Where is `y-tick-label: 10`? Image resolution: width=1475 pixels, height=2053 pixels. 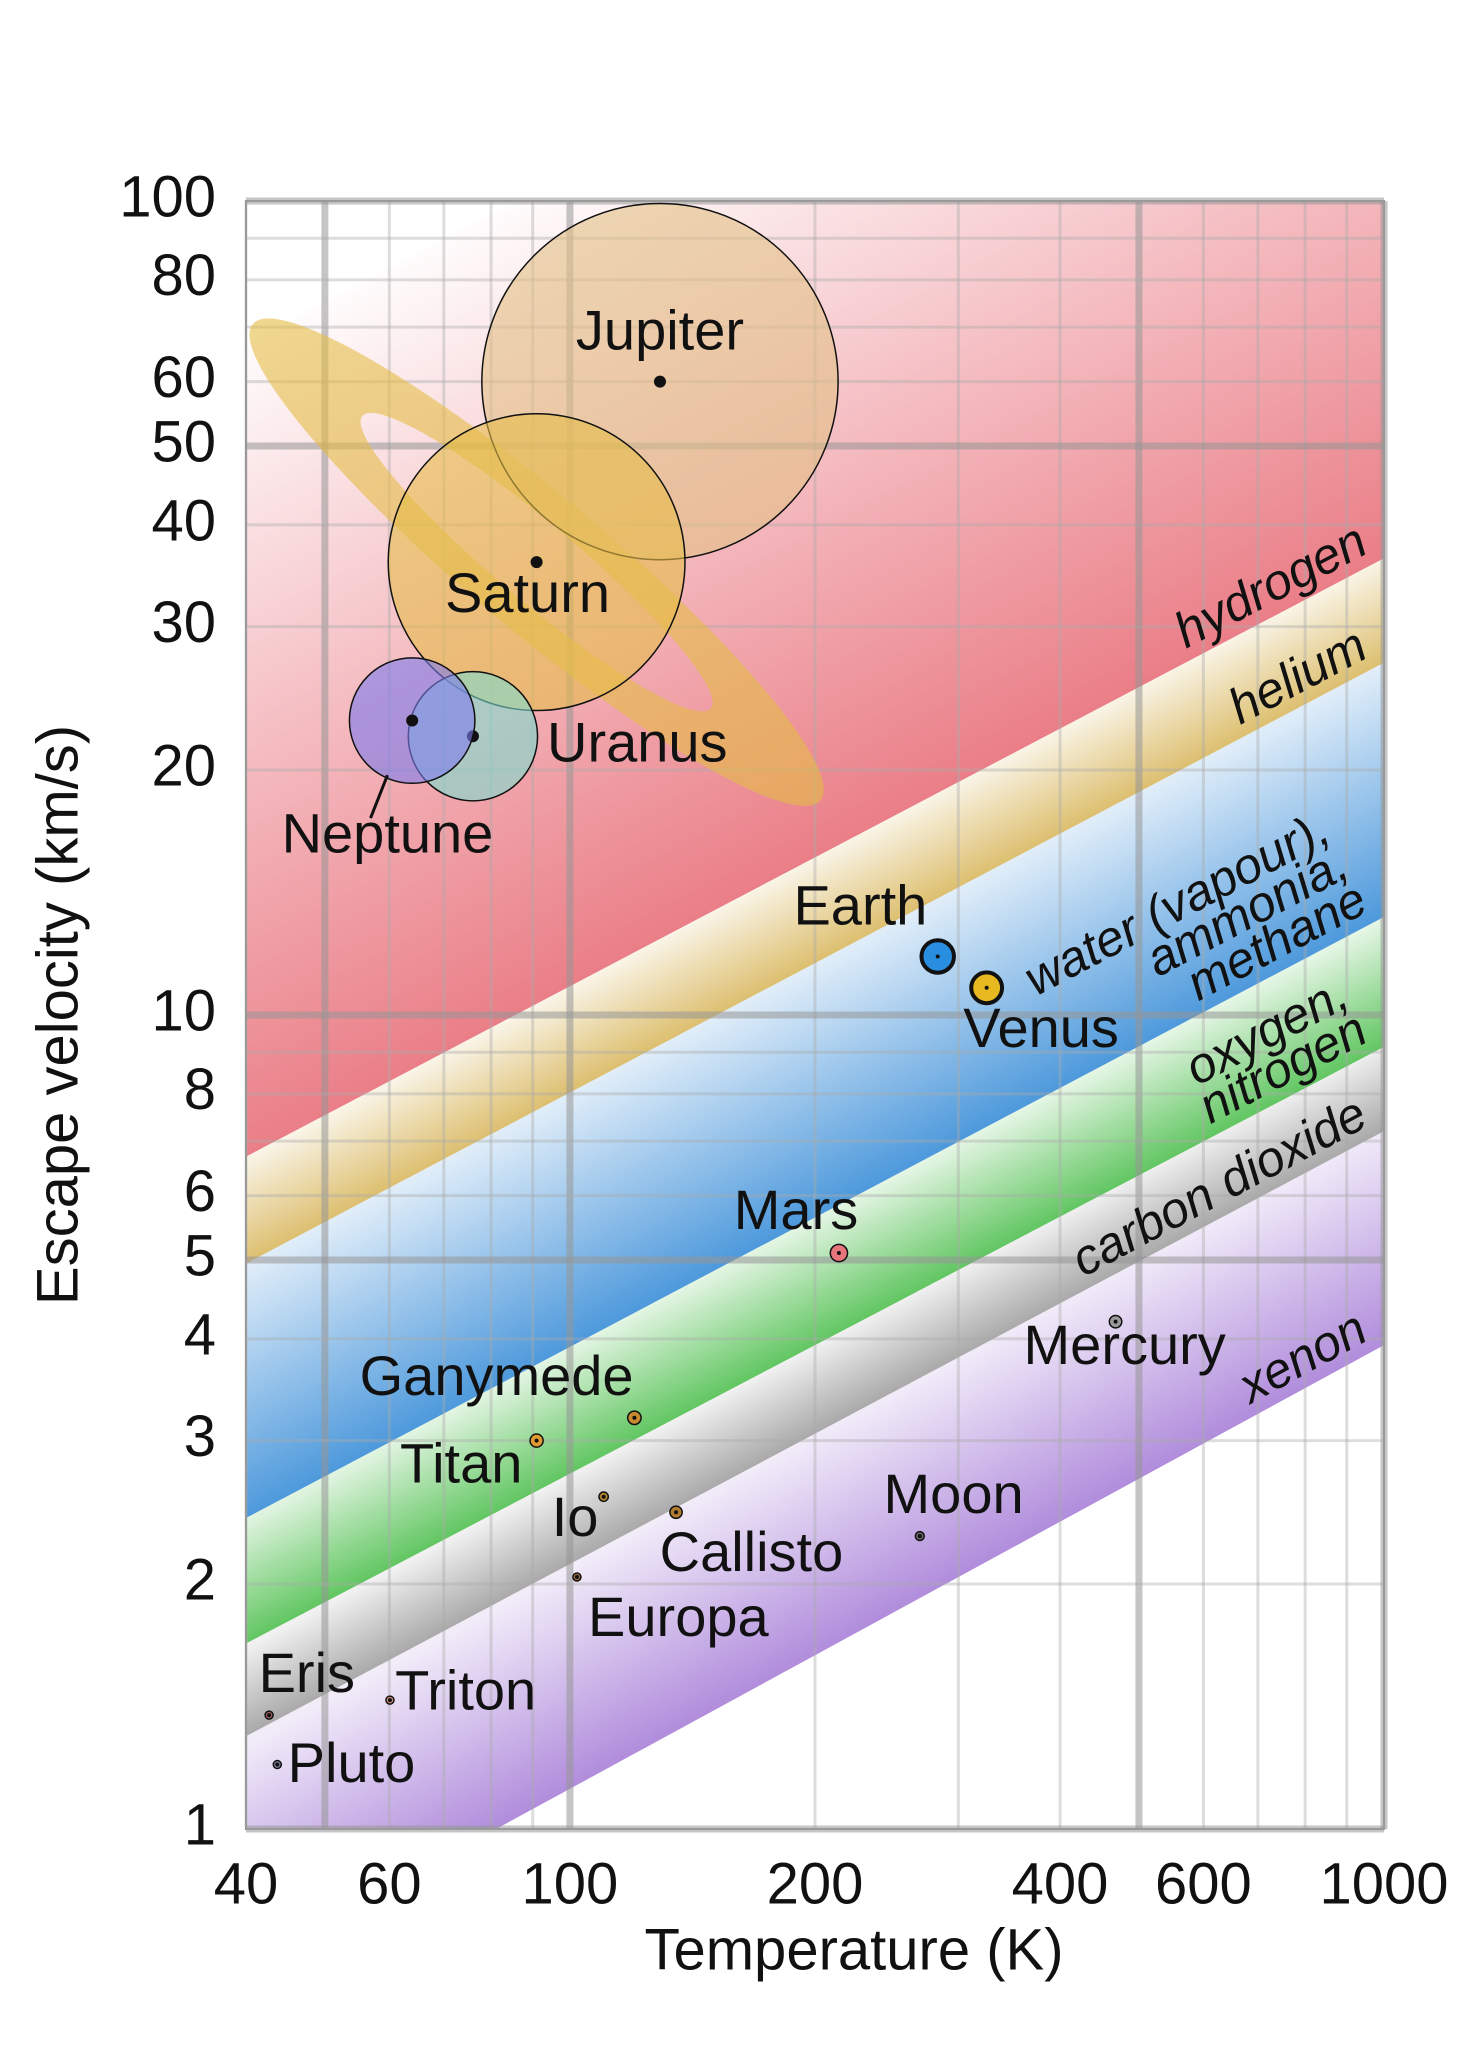 y-tick-label: 10 is located at coordinates (183, 1010).